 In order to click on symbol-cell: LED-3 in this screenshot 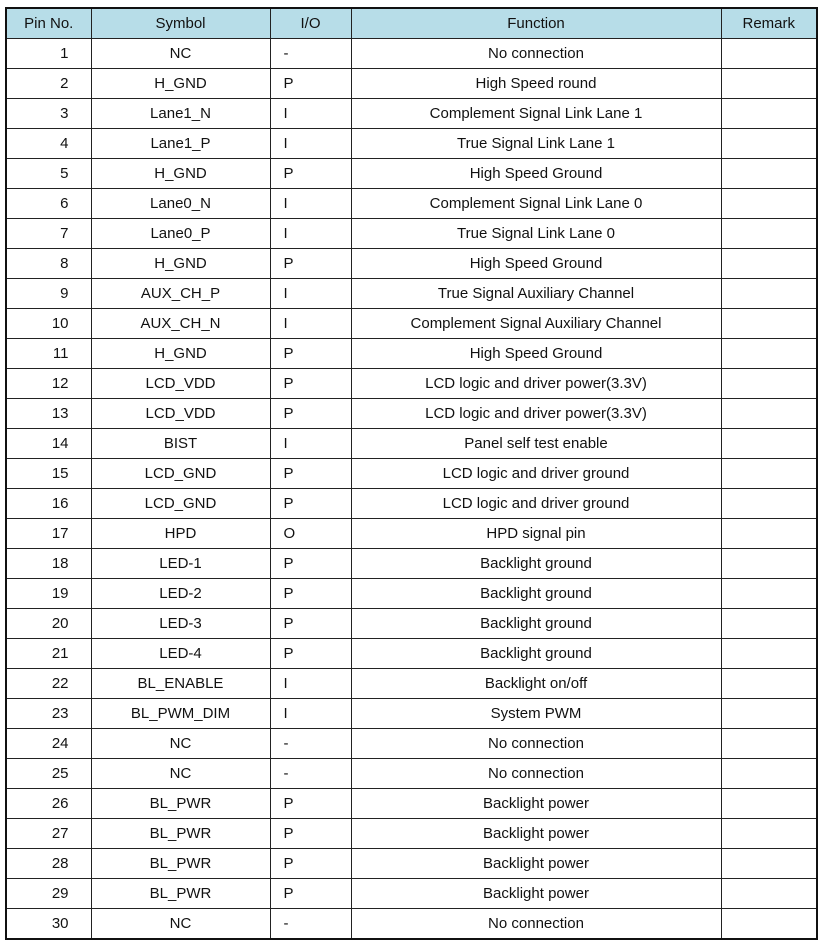, I will do `click(180, 623)`.